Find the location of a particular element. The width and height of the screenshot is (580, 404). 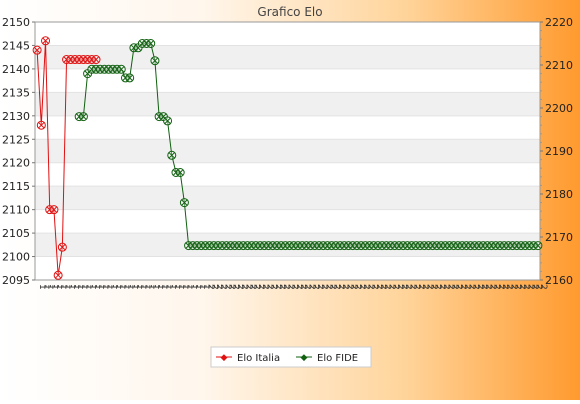

y-right-tick-label: 2160 is located at coordinates (559, 280).